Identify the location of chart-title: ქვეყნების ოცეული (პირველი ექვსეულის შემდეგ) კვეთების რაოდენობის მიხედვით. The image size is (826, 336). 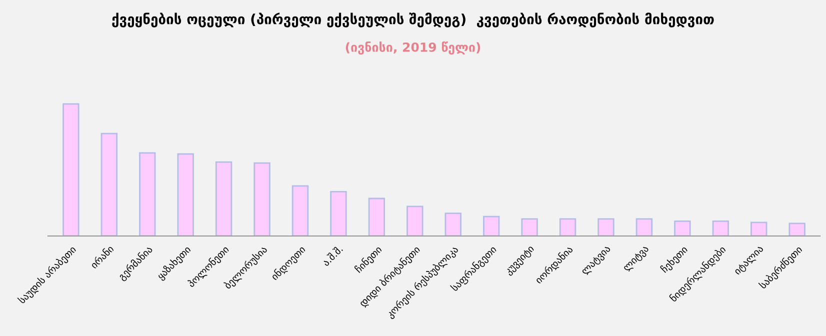
(413, 20).